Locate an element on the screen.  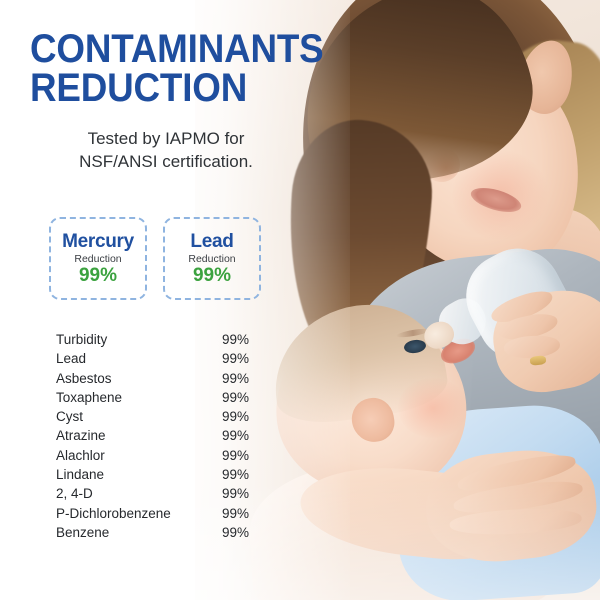
page-title-line2: REDUCTION is located at coordinates (139, 88).